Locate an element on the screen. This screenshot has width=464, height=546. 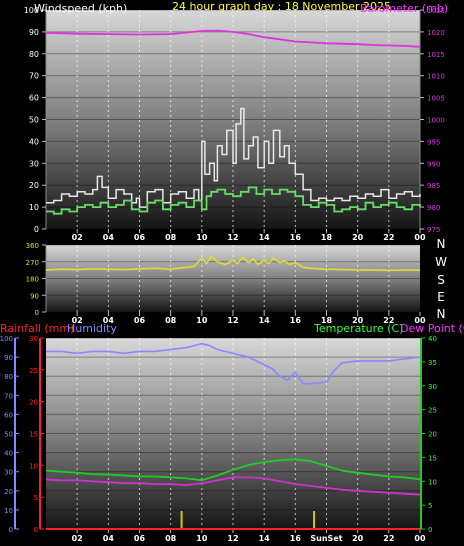
chart-title: 24 hour graph day : 18 November 2025 is located at coordinates (281, 6).